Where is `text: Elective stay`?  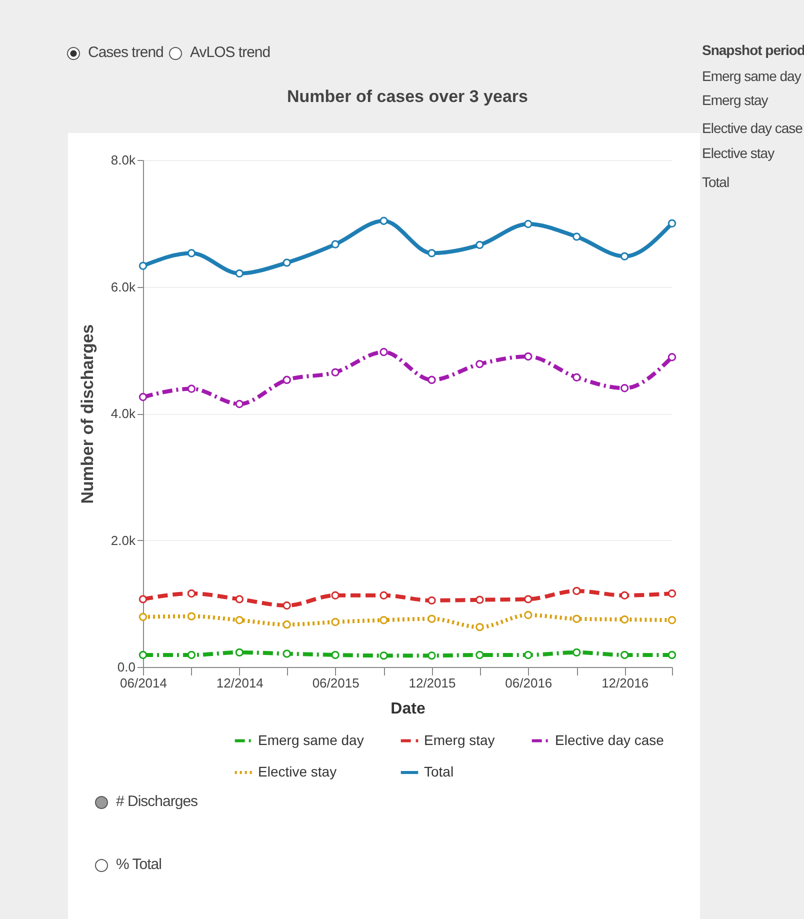
text: Elective stay is located at coordinates (738, 153).